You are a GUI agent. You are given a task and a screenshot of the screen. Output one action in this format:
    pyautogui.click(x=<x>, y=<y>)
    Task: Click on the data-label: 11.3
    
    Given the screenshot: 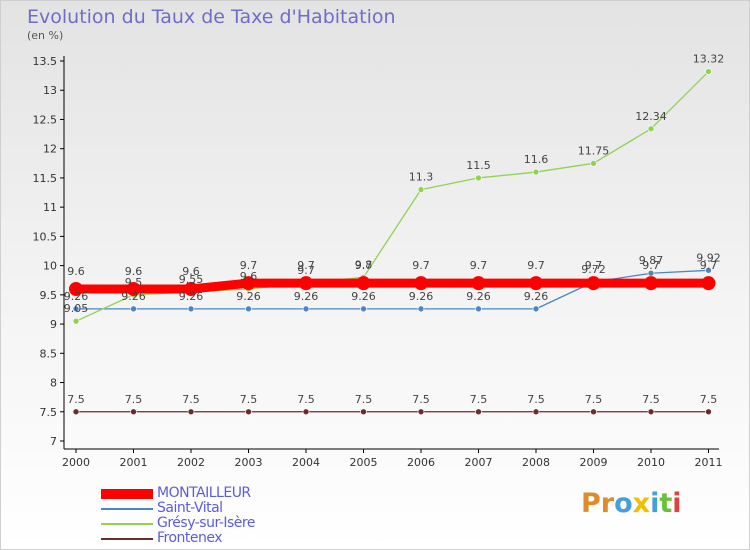 What is the action you would take?
    pyautogui.click(x=421, y=177)
    